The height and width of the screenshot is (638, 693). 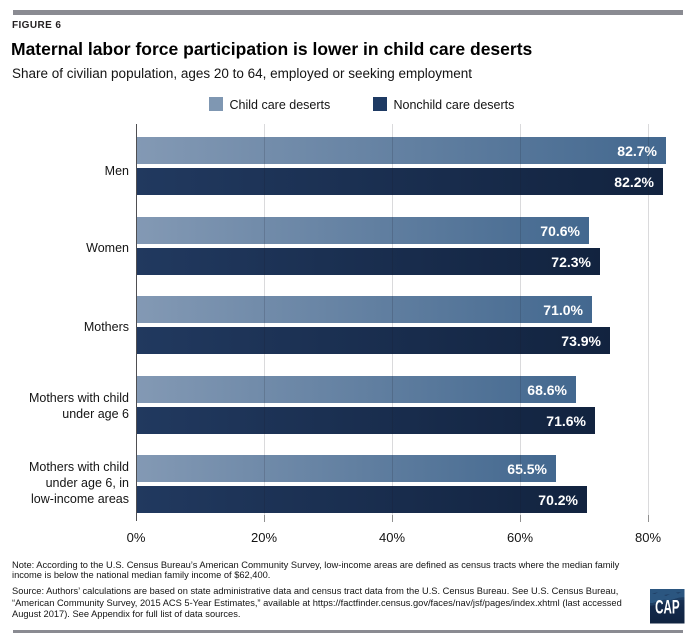 I want to click on svg-text: CAP, so click(x=667, y=608).